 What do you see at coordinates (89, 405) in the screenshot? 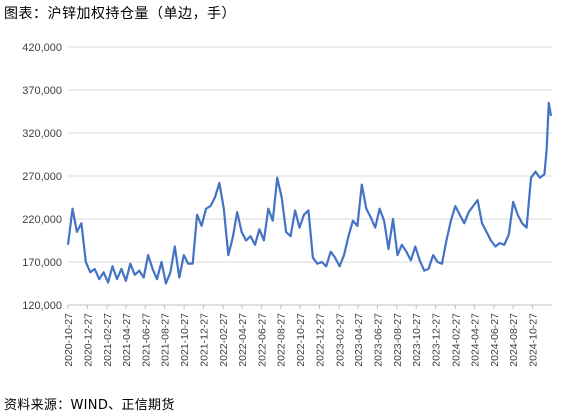
I see `source-note: 资料来源：WIND、正信期货` at bounding box center [89, 405].